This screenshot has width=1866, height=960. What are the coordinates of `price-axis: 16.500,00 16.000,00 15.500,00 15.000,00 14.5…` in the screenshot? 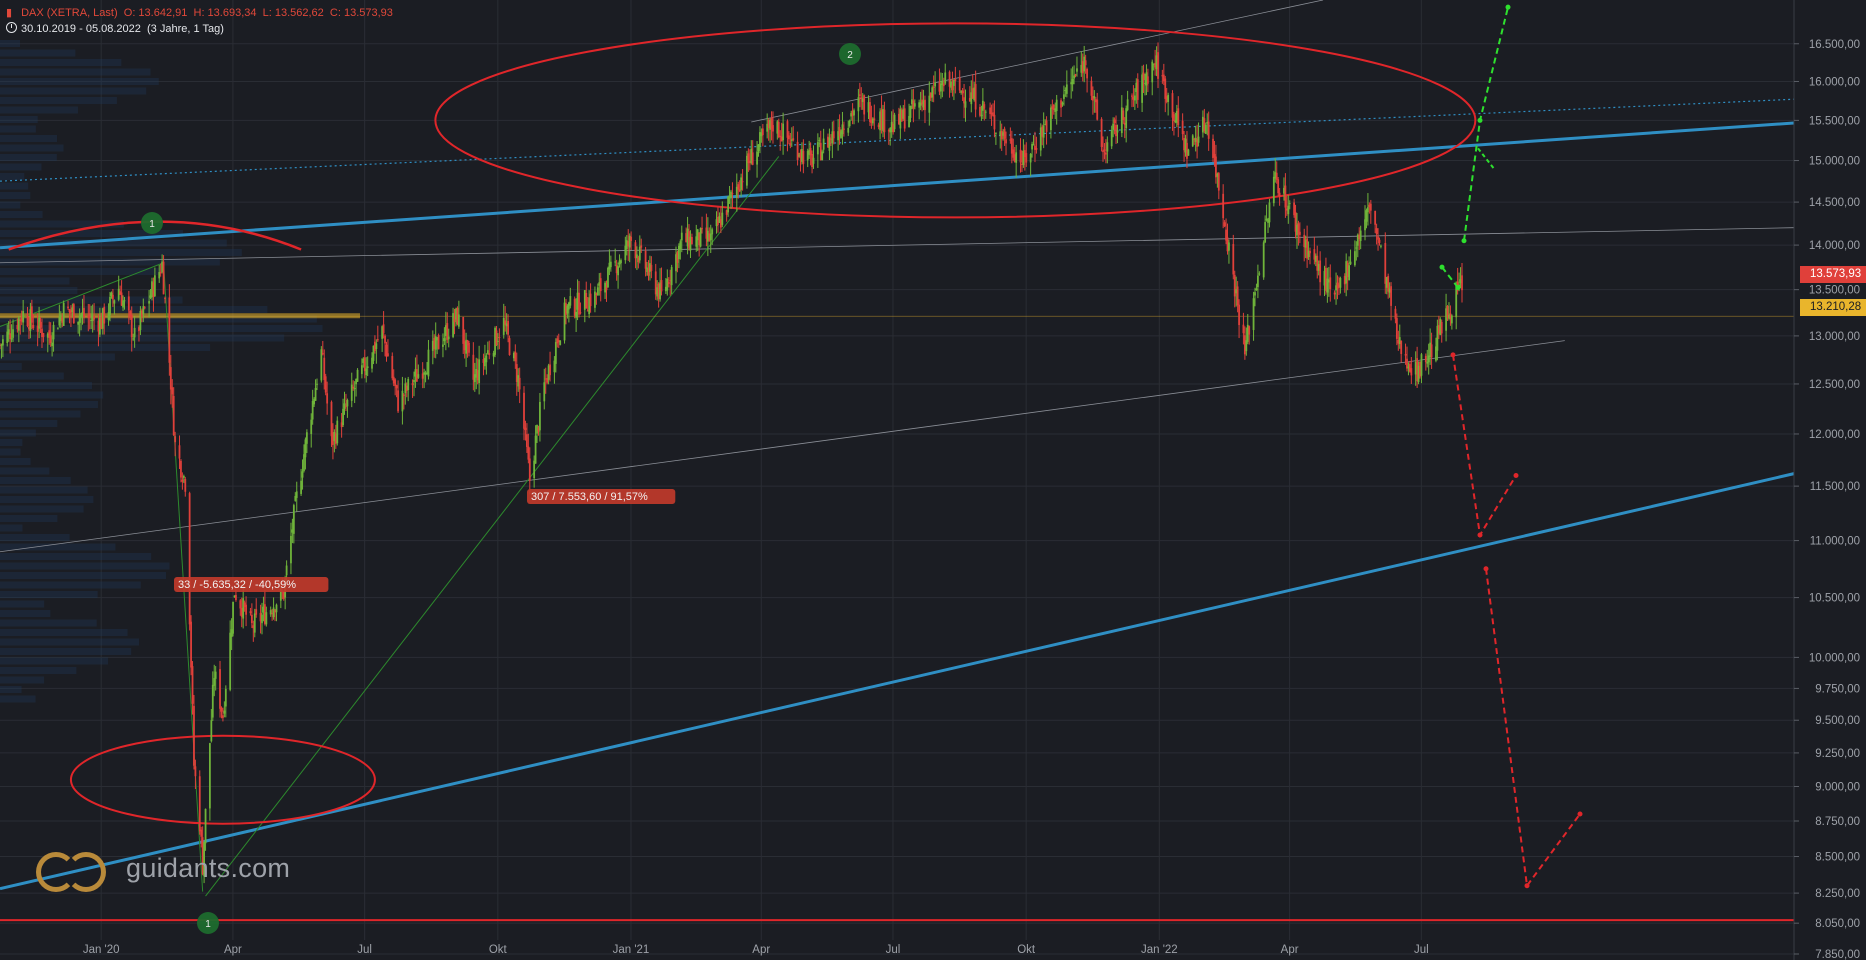 It's located at (1829, 480).